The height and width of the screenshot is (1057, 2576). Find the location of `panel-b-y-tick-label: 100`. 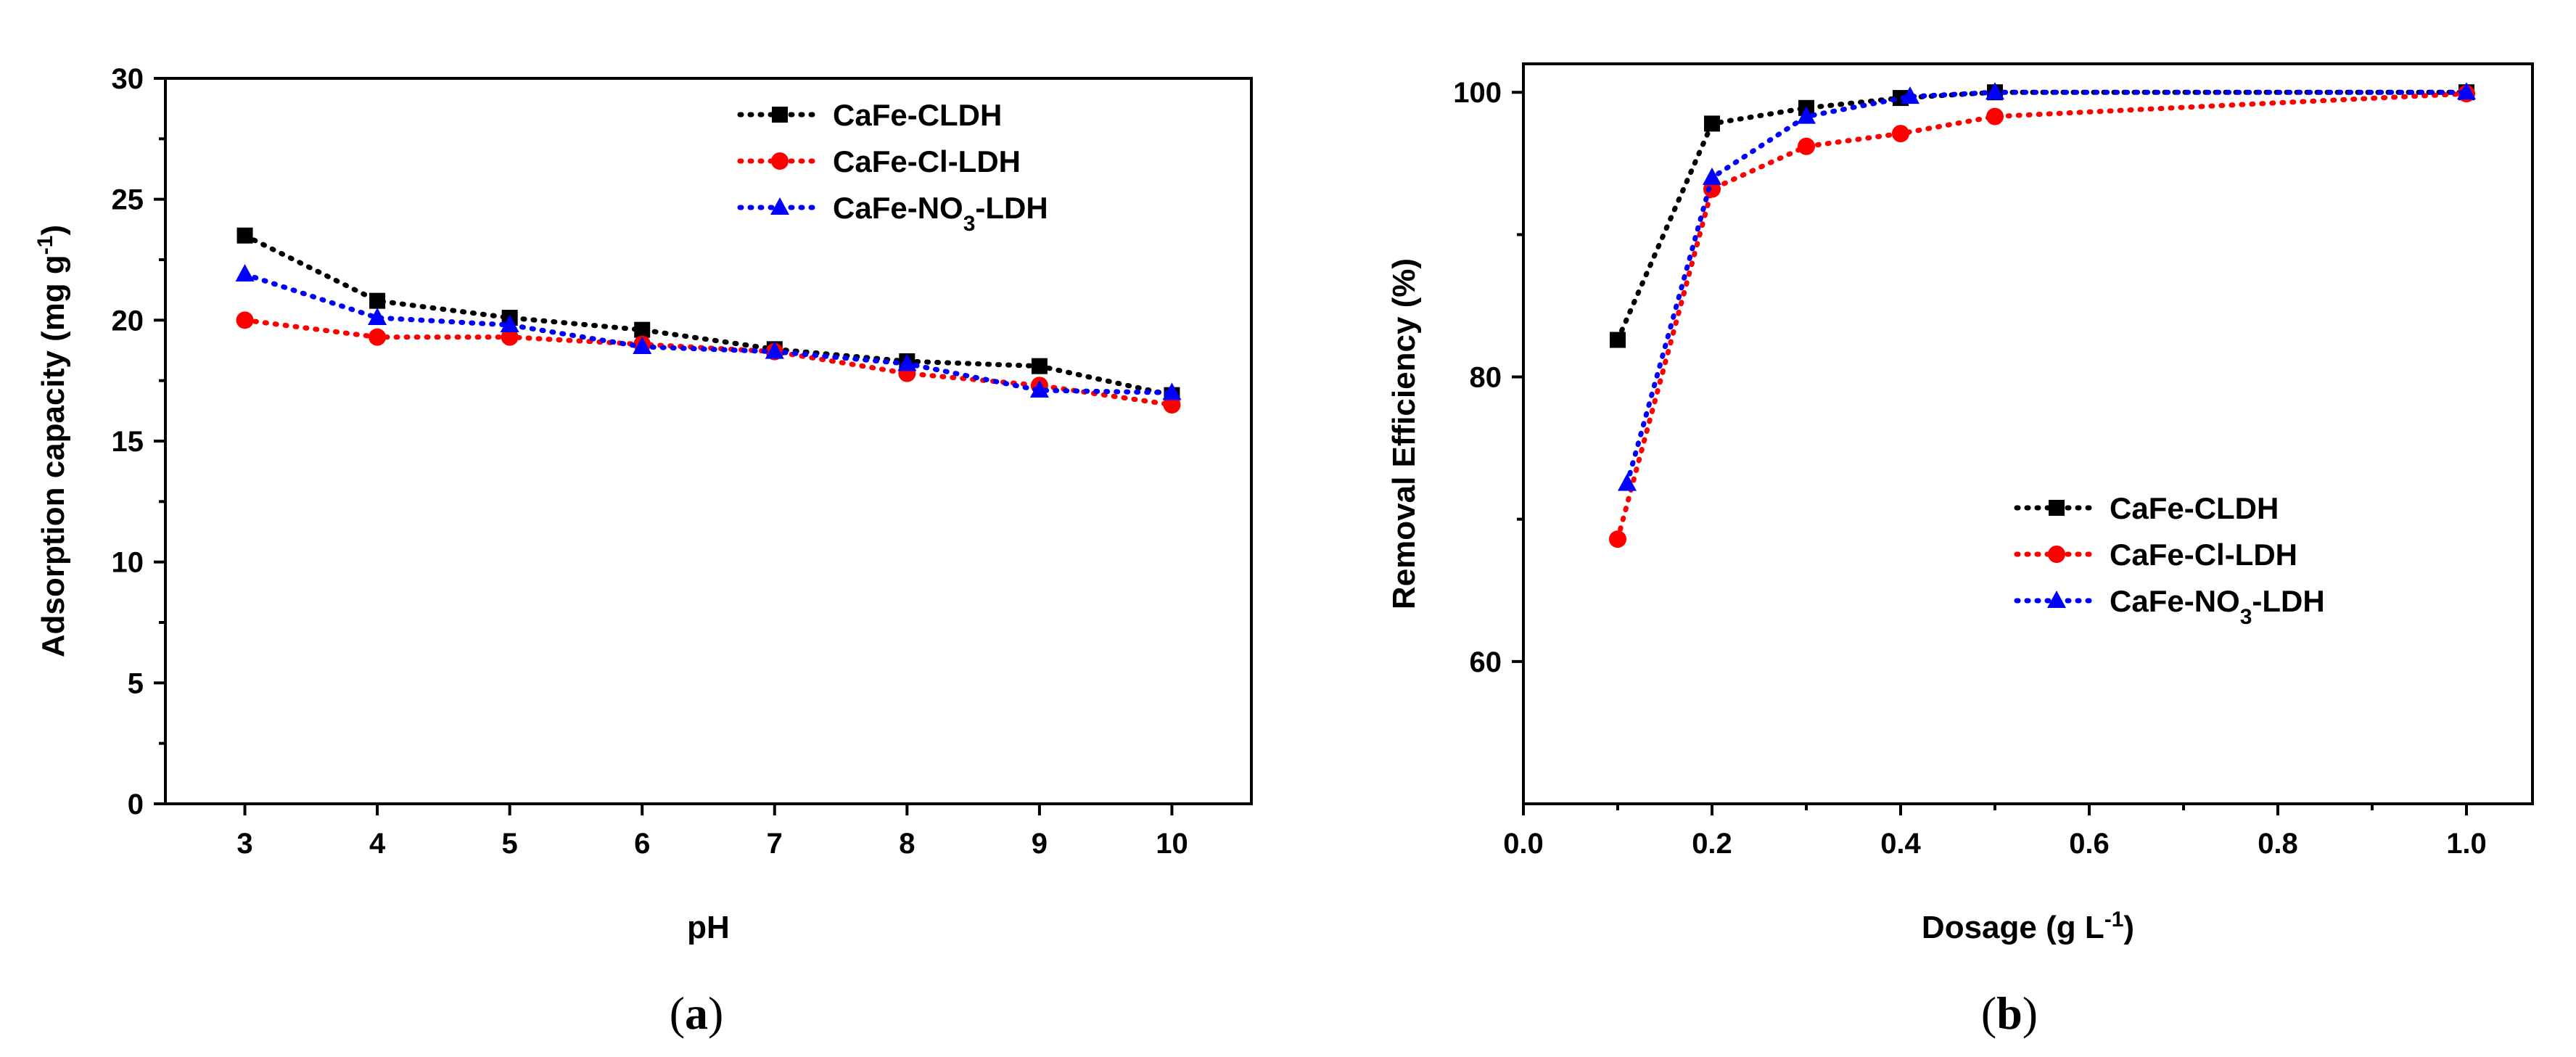

panel-b-y-tick-label: 100 is located at coordinates (1477, 93).